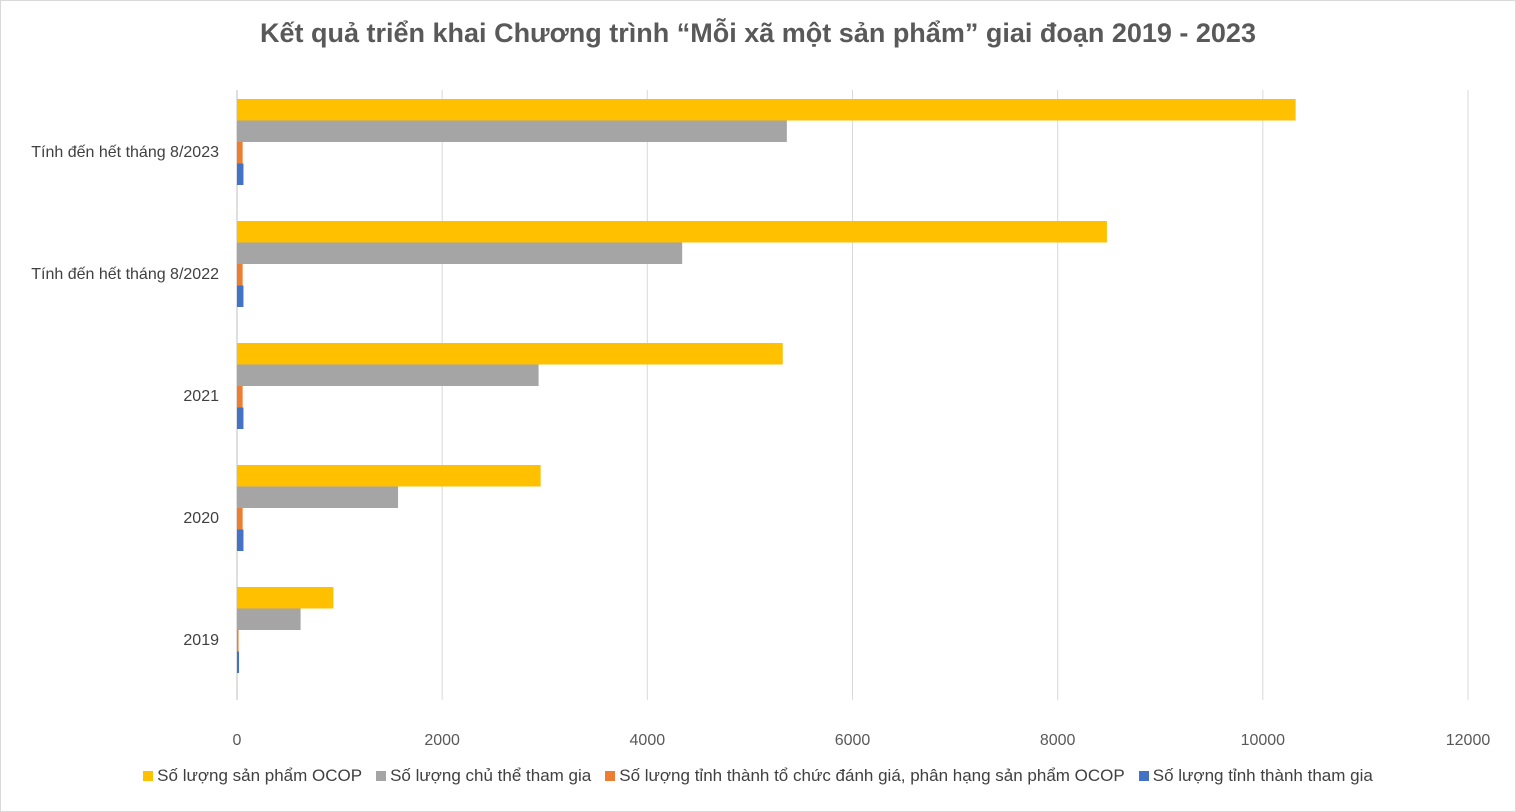  What do you see at coordinates (1262, 775) in the screenshot?
I see `legend-label: Số lượng tỉnh thành tham gia` at bounding box center [1262, 775].